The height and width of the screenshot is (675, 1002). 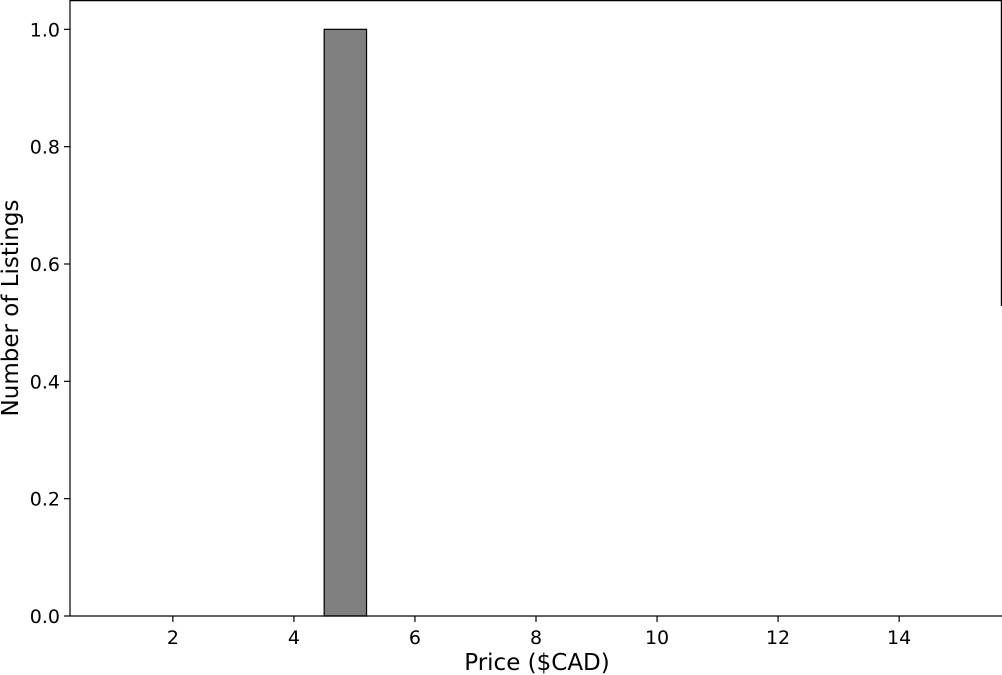 What do you see at coordinates (657, 638) in the screenshot?
I see `x-tick-label-10: 10` at bounding box center [657, 638].